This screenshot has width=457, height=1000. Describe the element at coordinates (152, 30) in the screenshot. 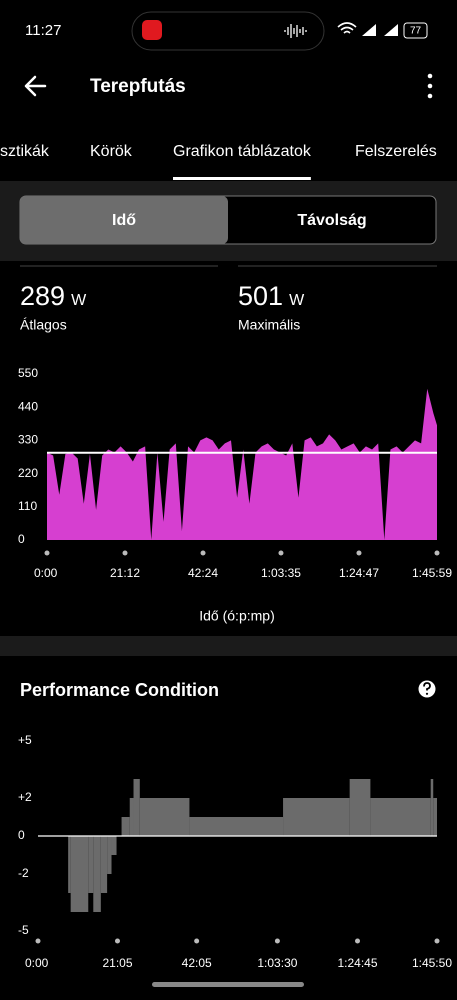

I see `app-icon` at that location.